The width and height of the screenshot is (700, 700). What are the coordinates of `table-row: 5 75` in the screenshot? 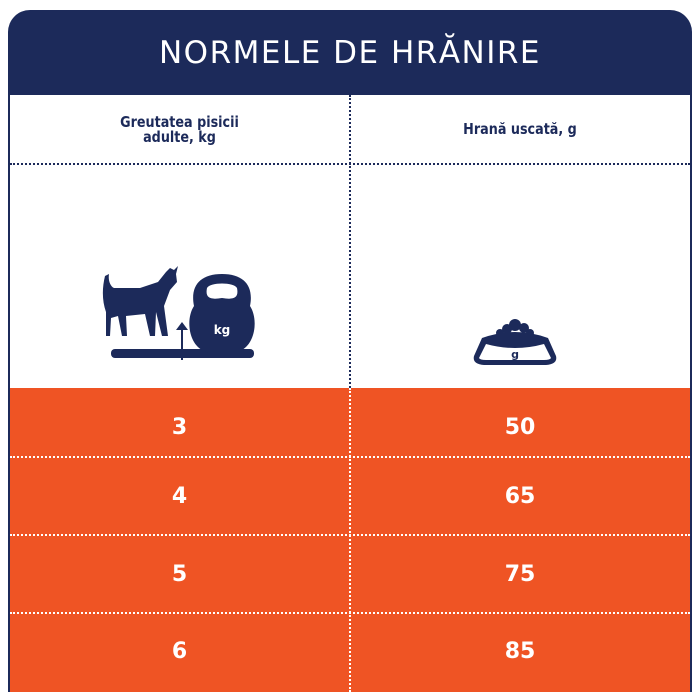 It's located at (350, 574).